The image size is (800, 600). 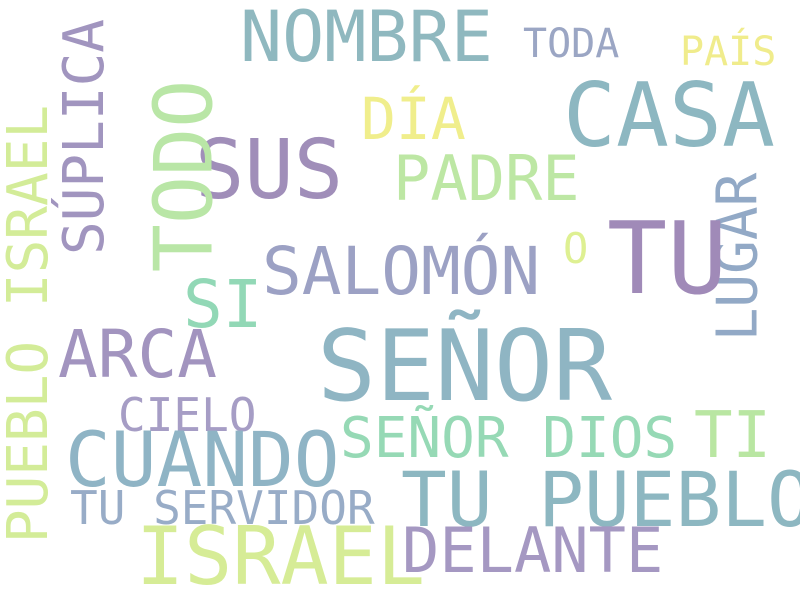 What do you see at coordinates (465, 367) in the screenshot?
I see `word-senor-large: SEÑOR` at bounding box center [465, 367].